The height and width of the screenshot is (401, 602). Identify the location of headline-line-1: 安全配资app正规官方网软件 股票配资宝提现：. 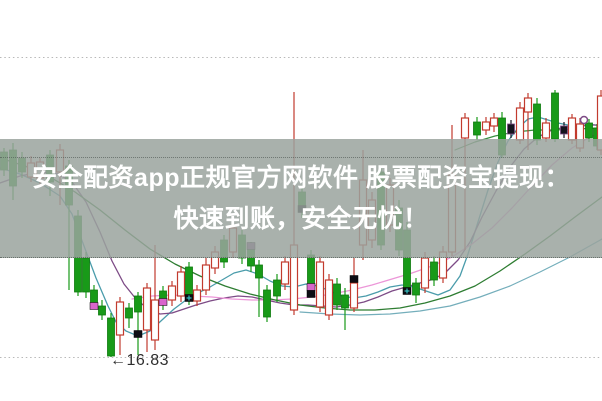
(301, 177).